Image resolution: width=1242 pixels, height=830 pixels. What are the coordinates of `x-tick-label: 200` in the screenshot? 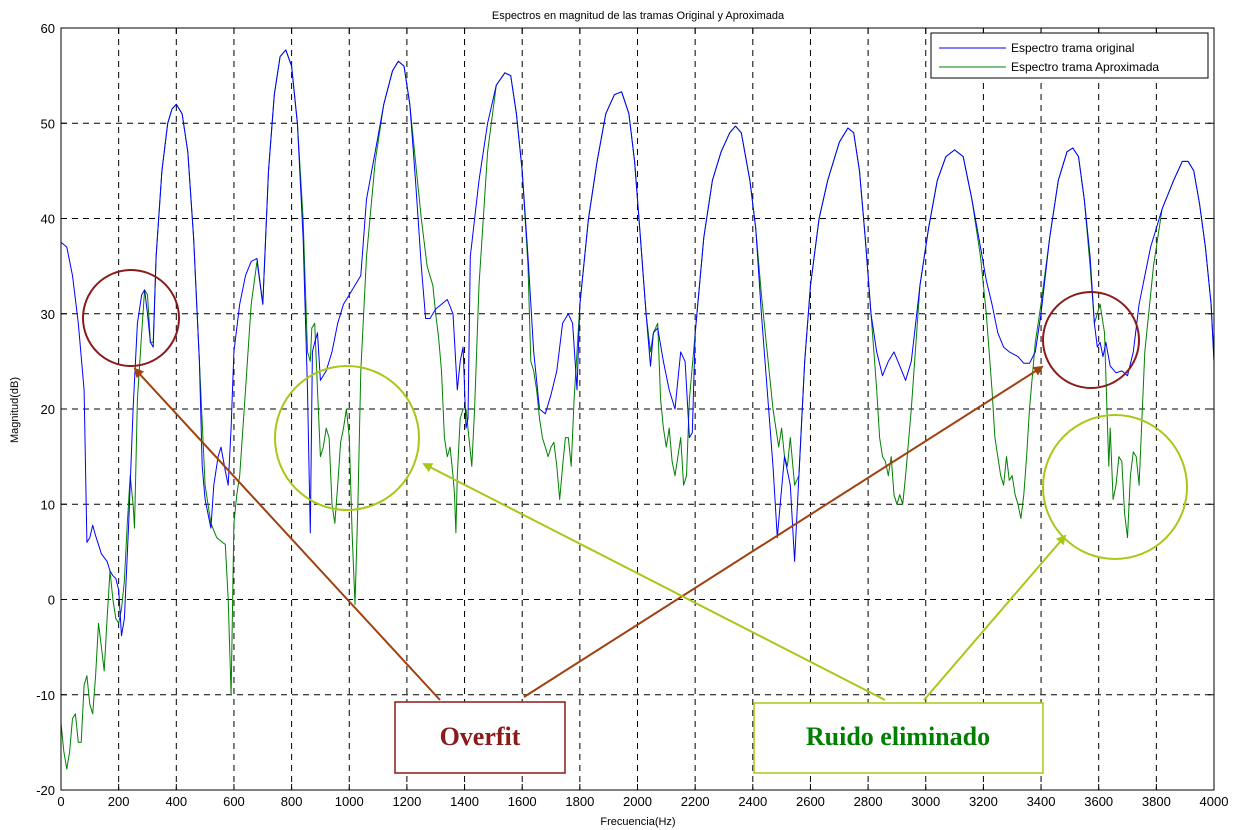 It's located at (119, 801).